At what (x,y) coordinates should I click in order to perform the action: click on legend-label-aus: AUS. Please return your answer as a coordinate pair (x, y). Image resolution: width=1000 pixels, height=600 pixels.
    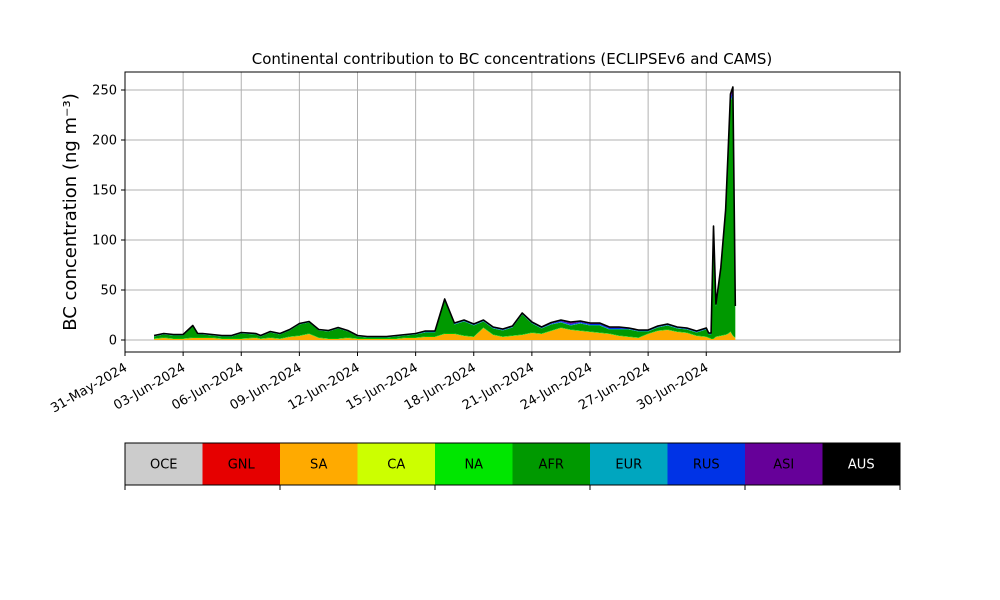
    Looking at the image, I should click on (861, 465).